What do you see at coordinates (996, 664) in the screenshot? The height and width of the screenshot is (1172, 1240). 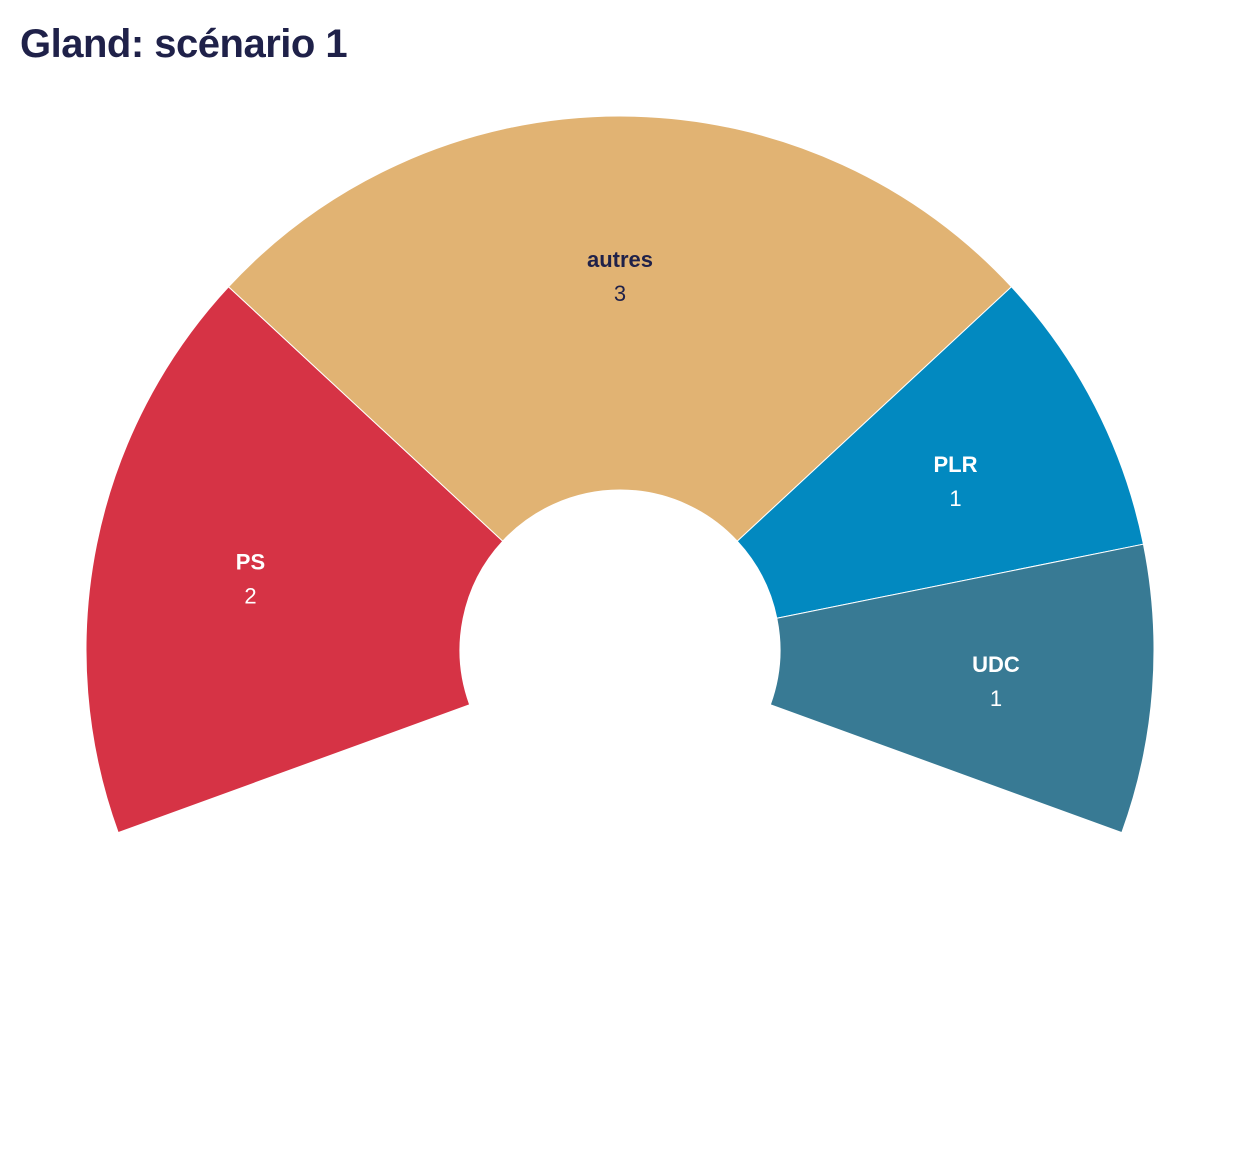 I see `segment-label-udc: UDC` at bounding box center [996, 664].